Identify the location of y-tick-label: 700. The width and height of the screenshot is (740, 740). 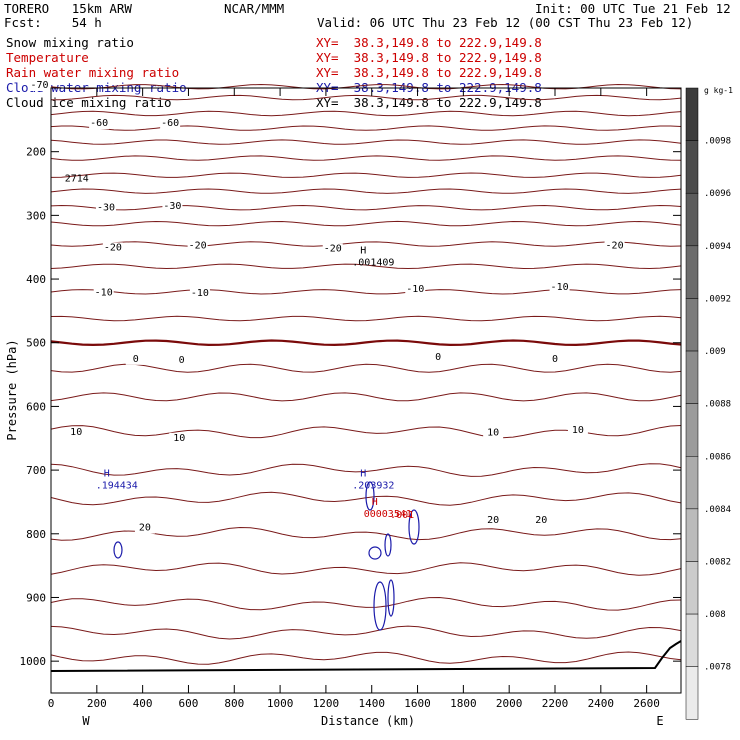
(36, 470).